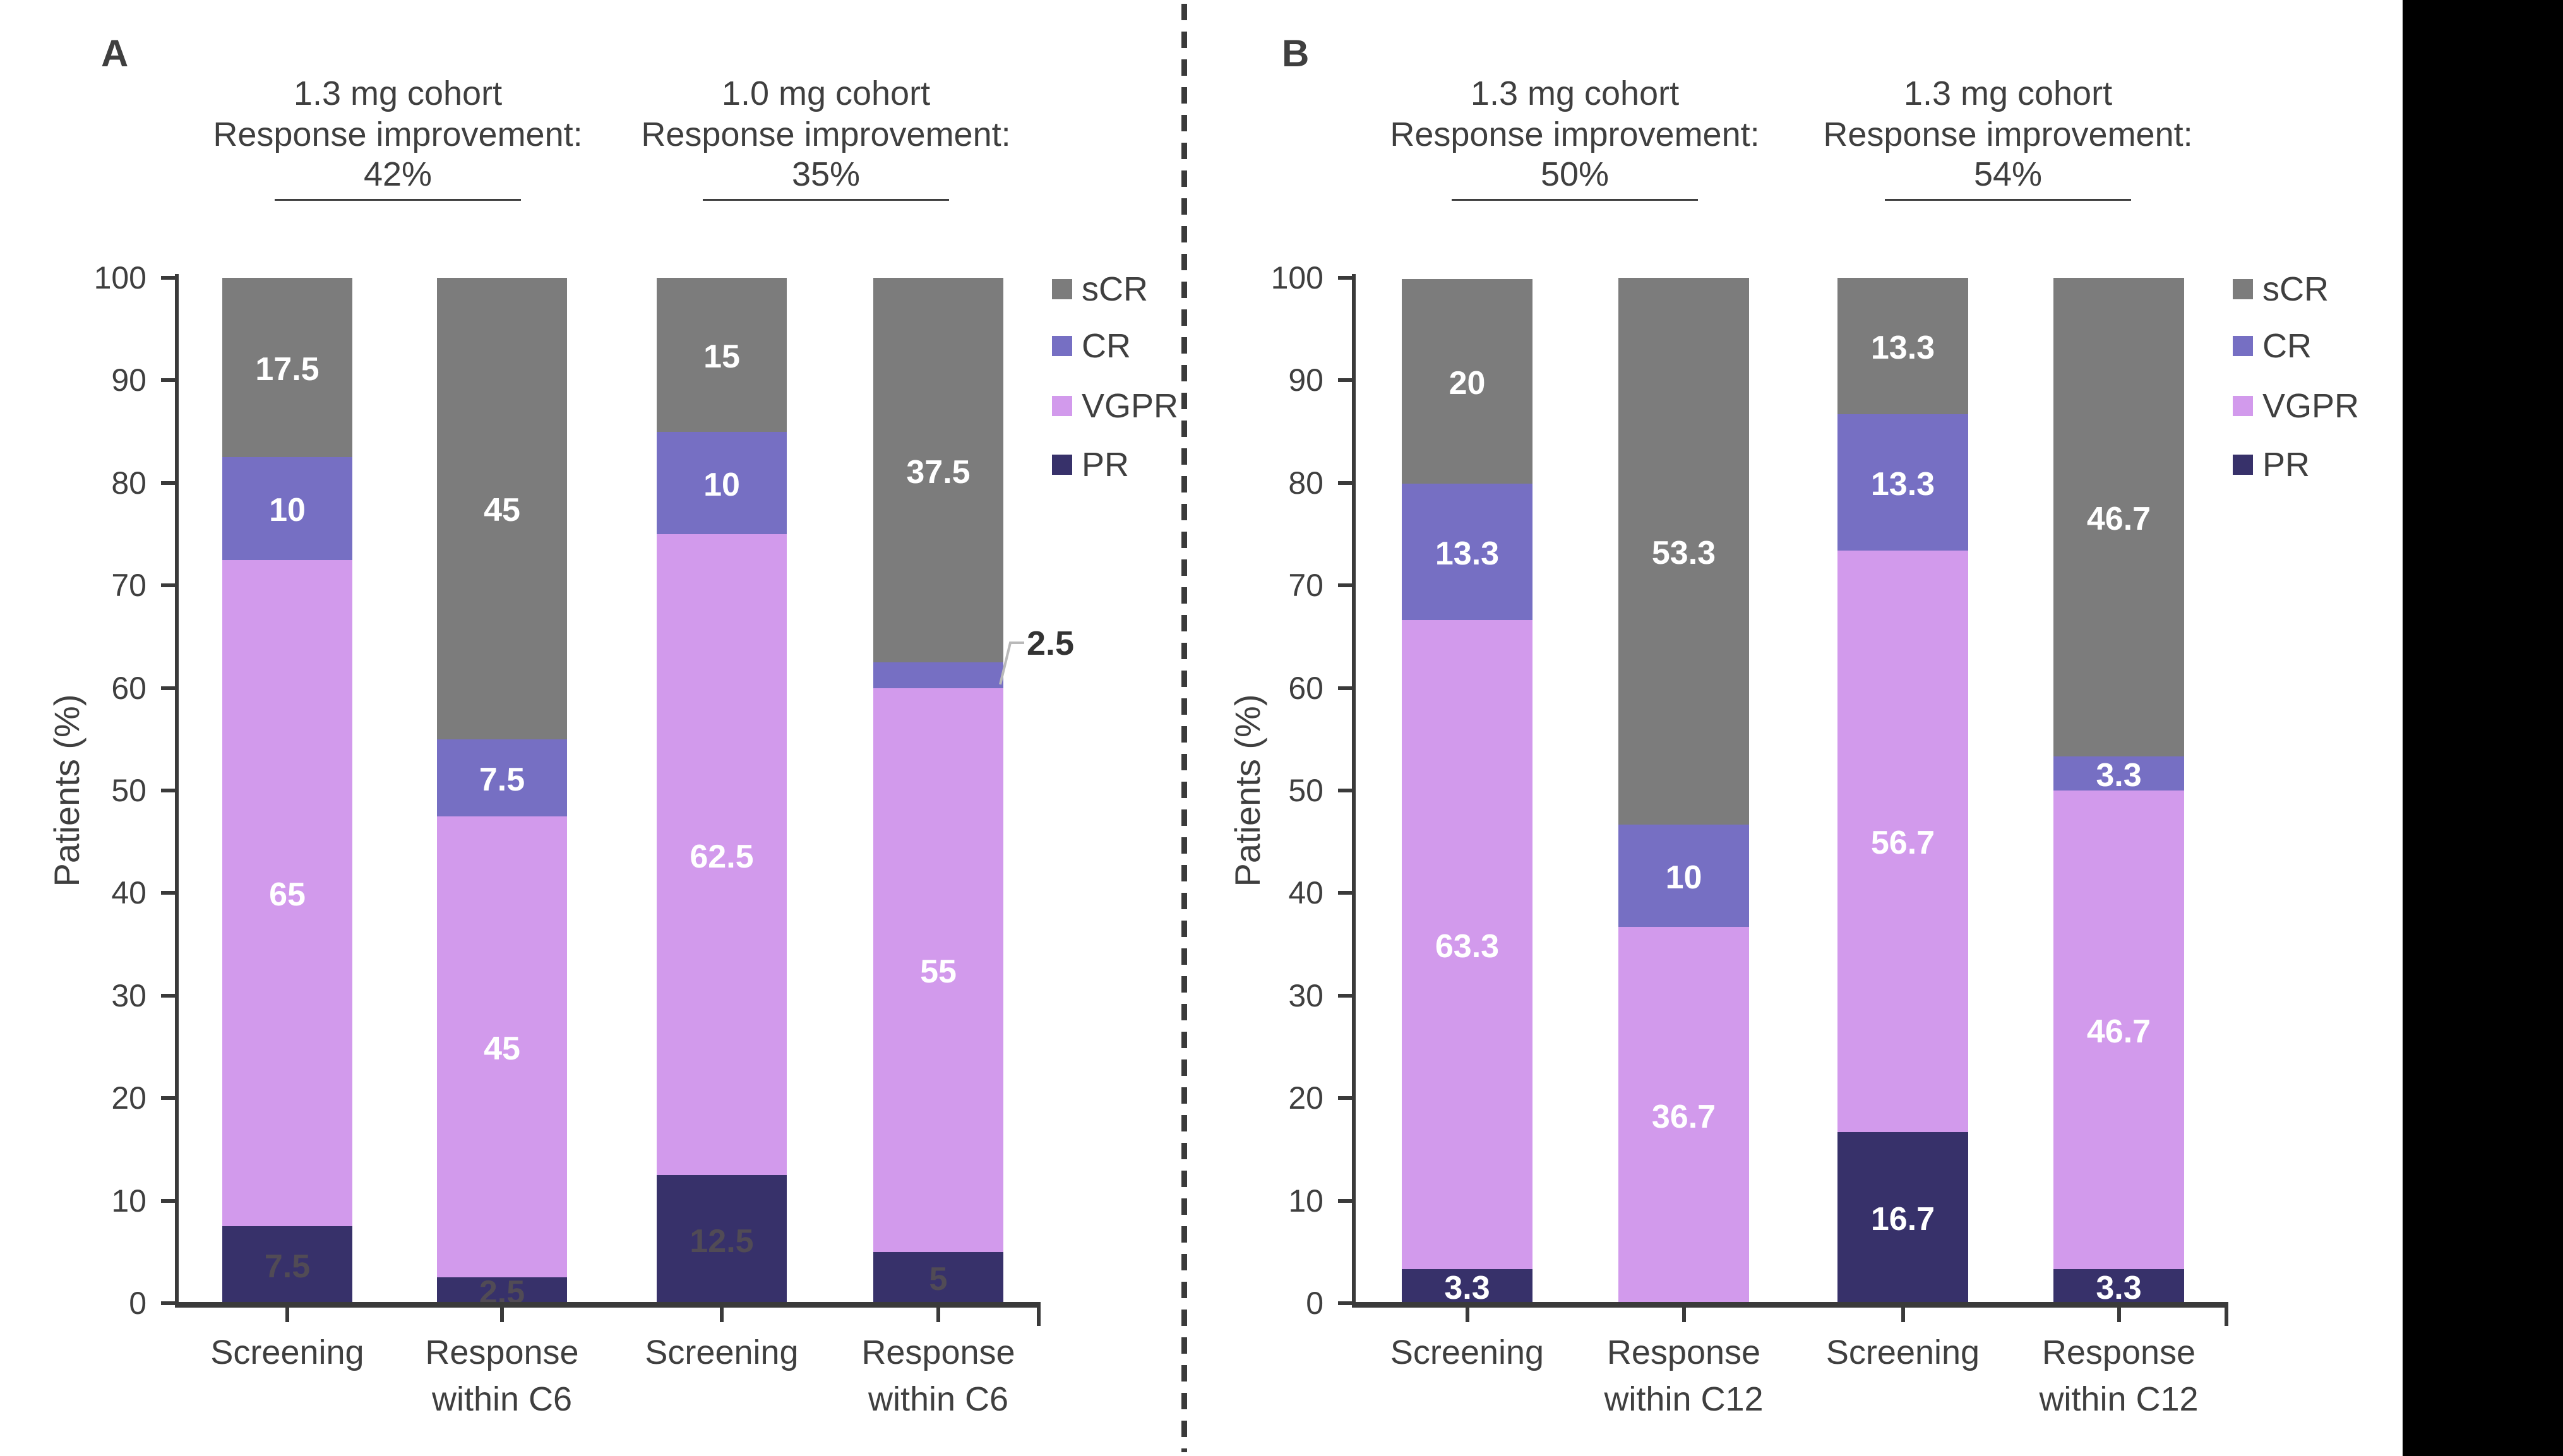 Image resolution: width=2563 pixels, height=1456 pixels. Describe the element at coordinates (1683, 552) in the screenshot. I see `bar-segment-label-sCR: 53.3` at that location.